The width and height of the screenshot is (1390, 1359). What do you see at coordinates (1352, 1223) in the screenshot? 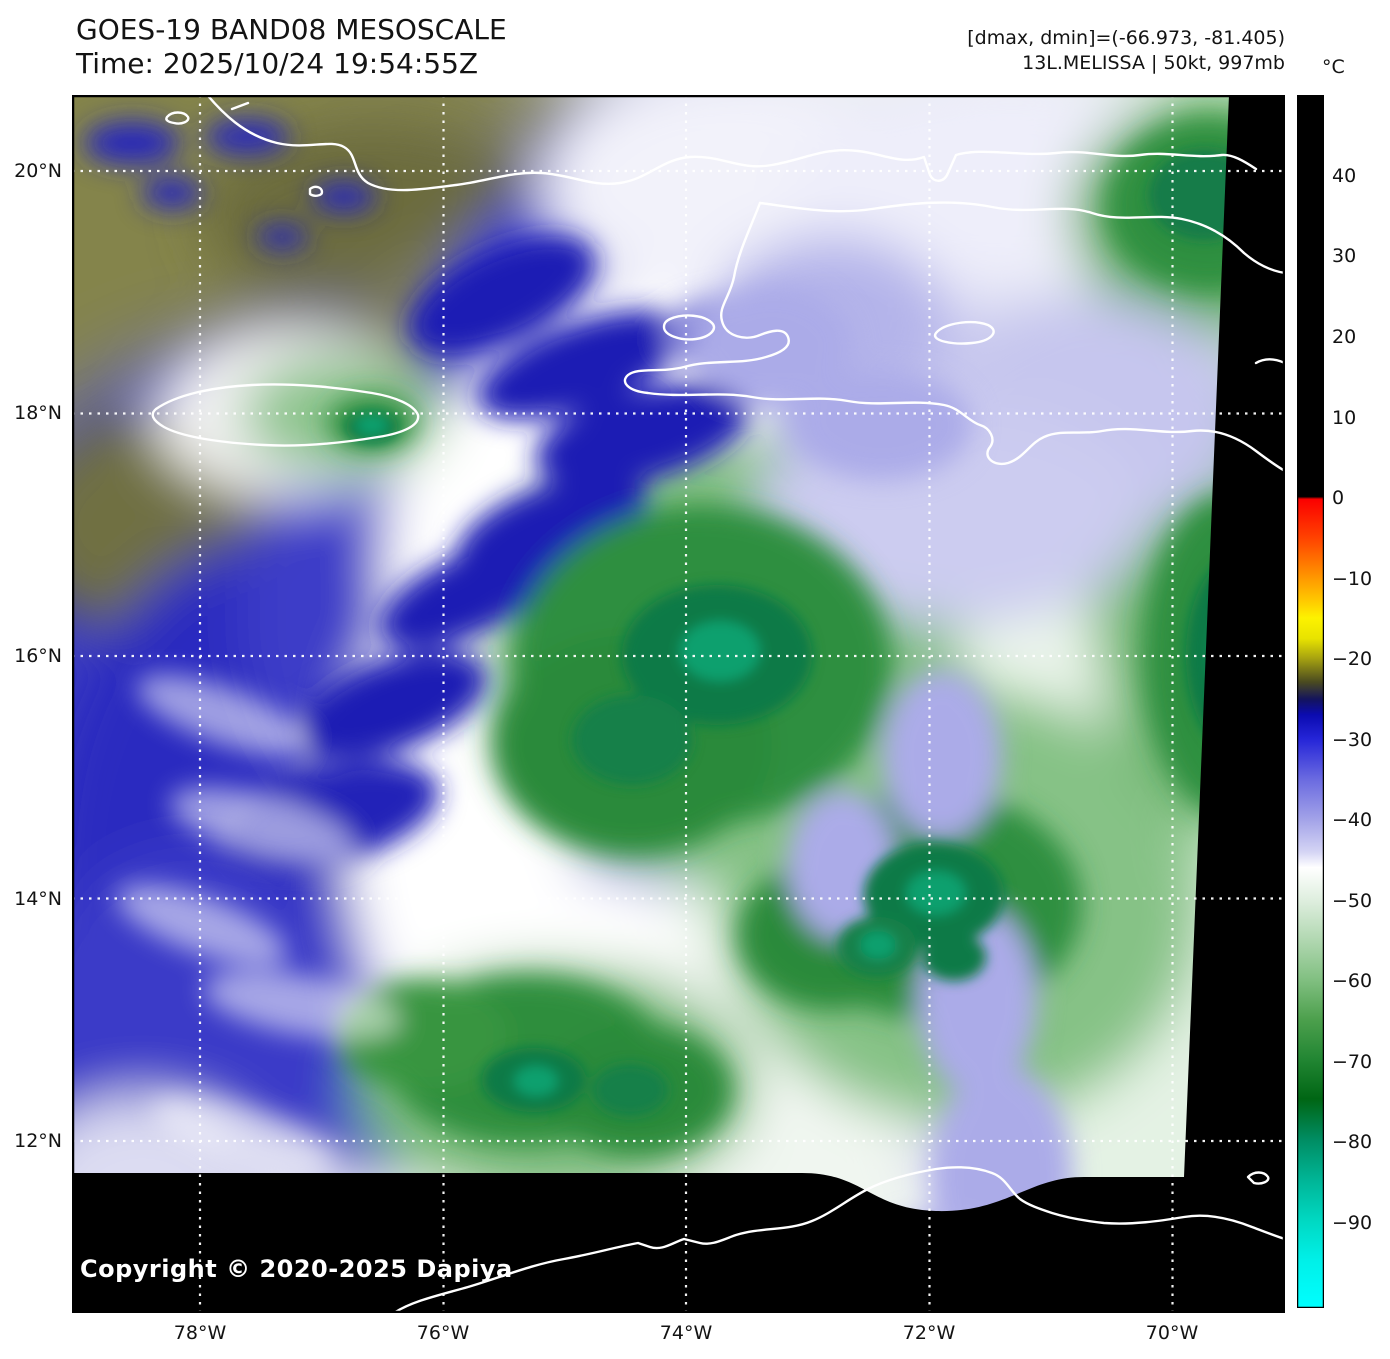
I see `cb-tick-m90: −90` at bounding box center [1352, 1223].